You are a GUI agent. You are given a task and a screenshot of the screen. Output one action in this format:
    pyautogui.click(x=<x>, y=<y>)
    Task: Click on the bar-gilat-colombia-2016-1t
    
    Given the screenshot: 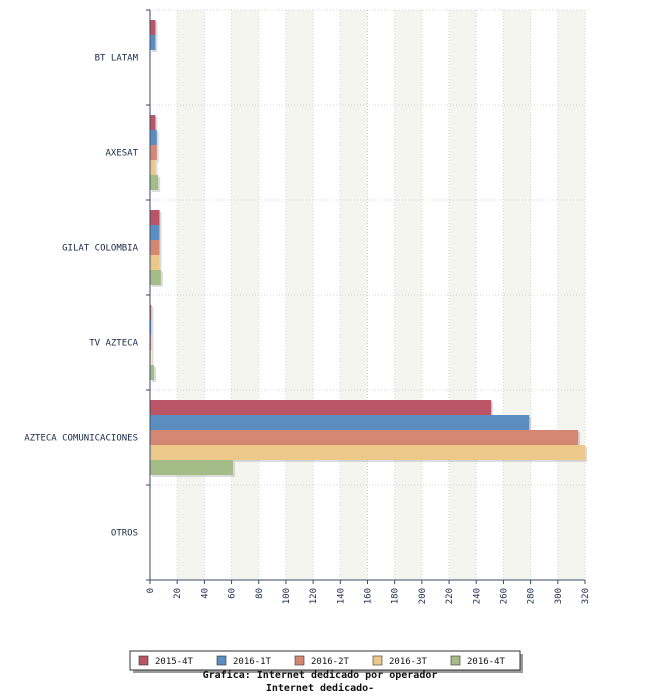 What is the action you would take?
    pyautogui.click(x=155, y=232)
    